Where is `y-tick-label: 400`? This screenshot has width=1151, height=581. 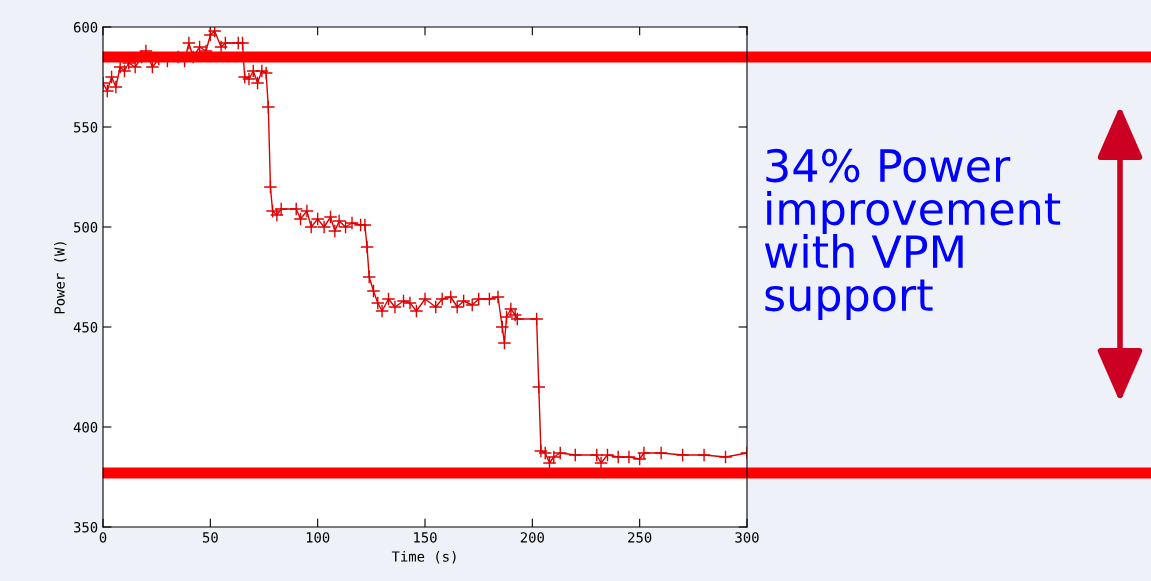 y-tick-label: 400 is located at coordinates (85, 427).